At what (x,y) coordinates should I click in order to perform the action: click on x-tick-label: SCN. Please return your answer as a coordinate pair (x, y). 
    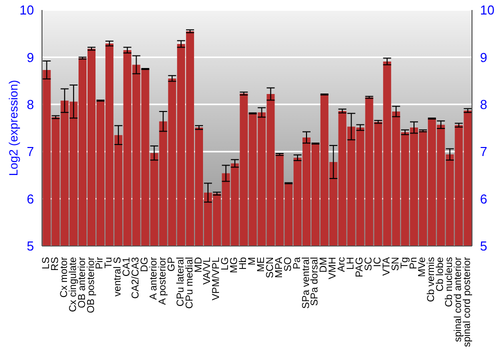
    Looking at the image, I should click on (270, 267).